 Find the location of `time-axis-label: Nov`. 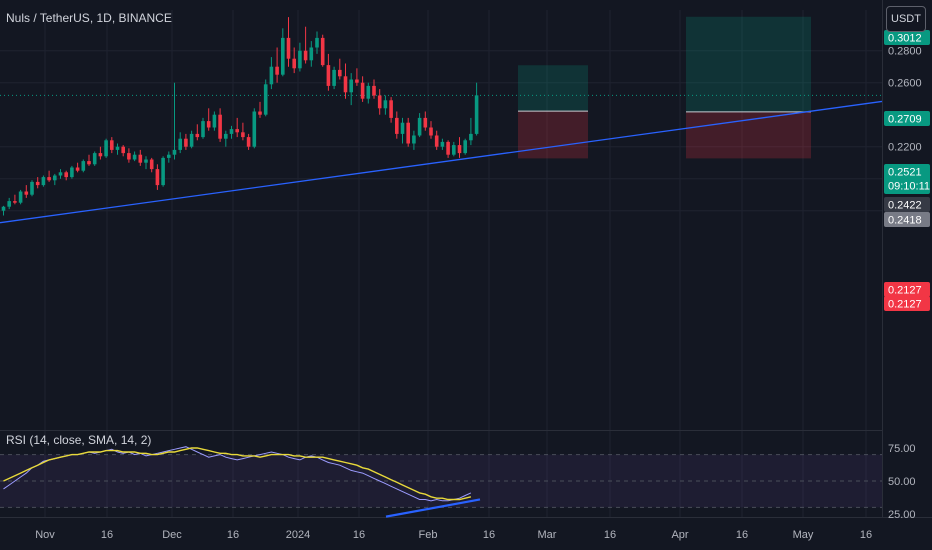

time-axis-label: Nov is located at coordinates (45, 535).